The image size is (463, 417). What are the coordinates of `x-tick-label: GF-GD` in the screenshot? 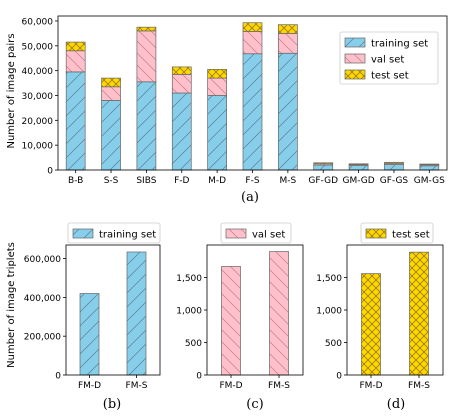 It's located at (323, 181).